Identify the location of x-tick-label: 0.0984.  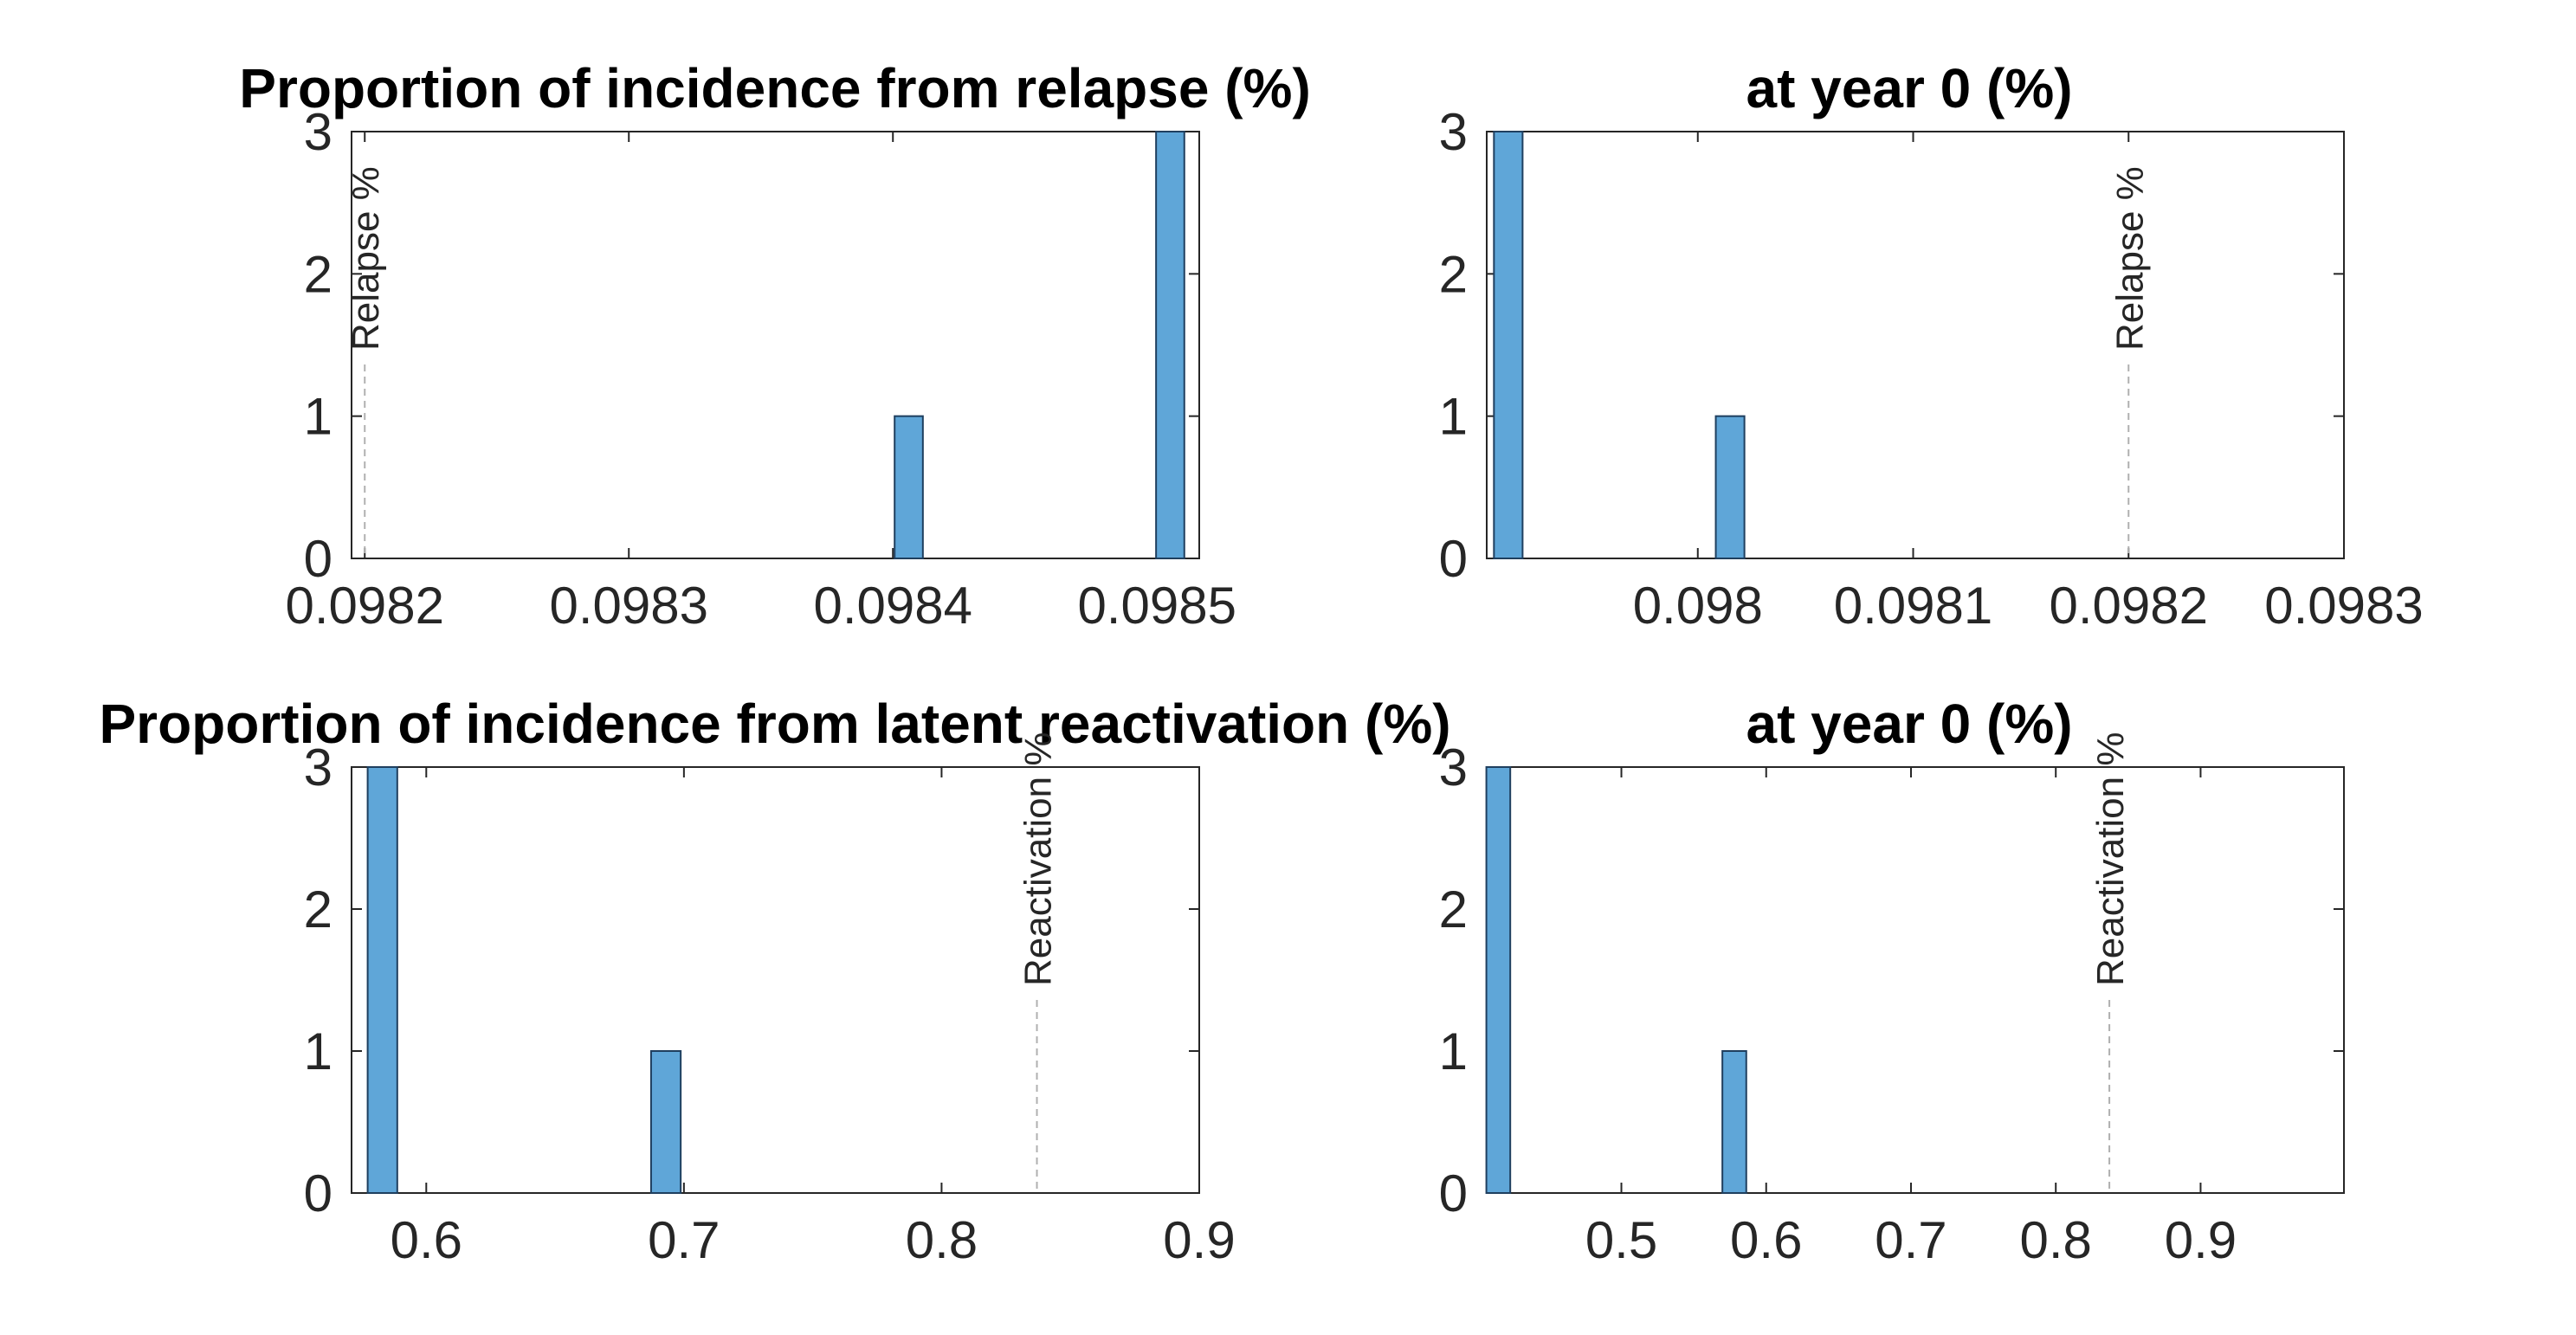
(892, 606).